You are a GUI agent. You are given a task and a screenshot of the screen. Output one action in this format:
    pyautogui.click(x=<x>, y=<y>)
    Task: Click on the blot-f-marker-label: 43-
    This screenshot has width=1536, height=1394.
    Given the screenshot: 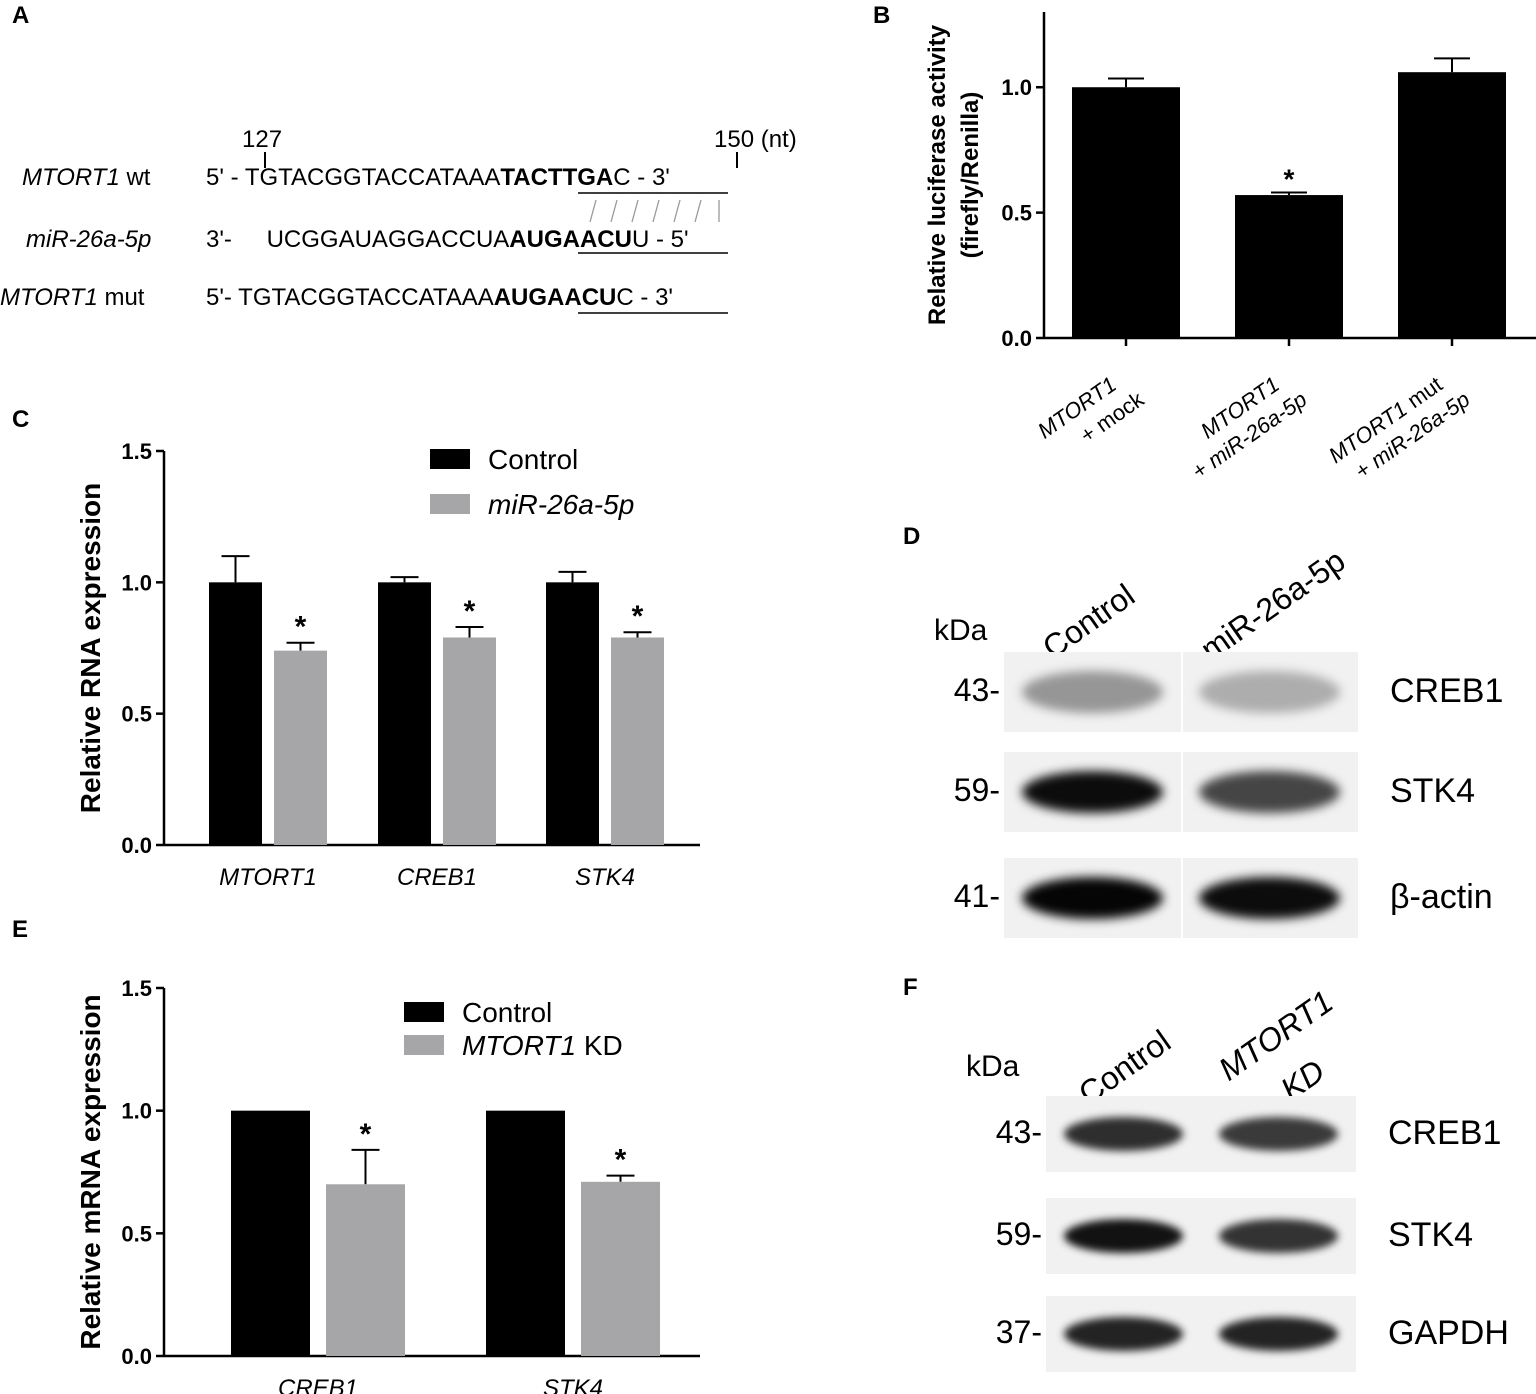 What is the action you would take?
    pyautogui.click(x=1018, y=1132)
    